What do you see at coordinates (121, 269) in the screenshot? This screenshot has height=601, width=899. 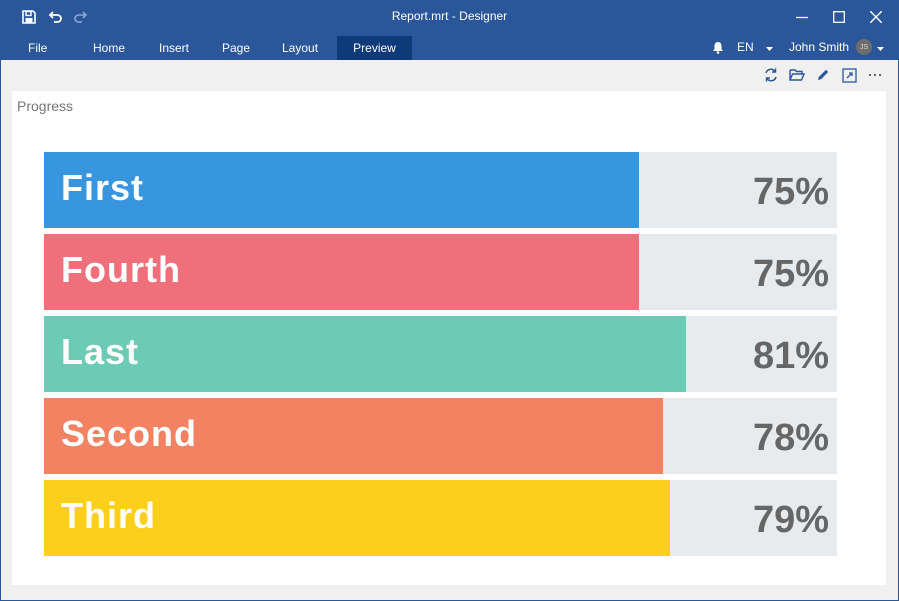 I see `progress-label: Fourth` at bounding box center [121, 269].